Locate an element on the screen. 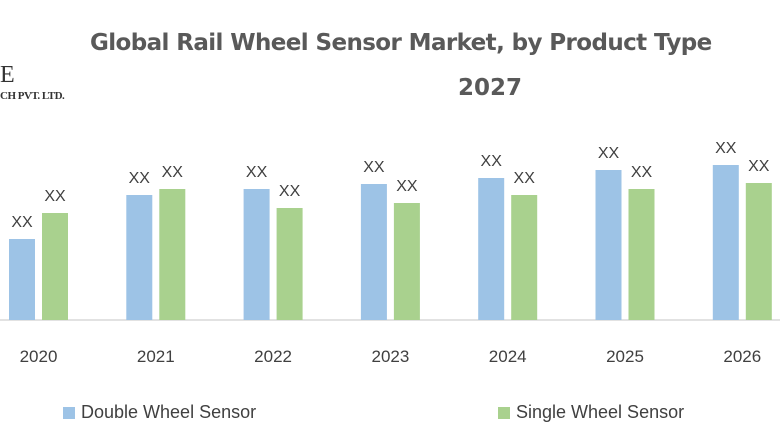 The width and height of the screenshot is (780, 440). data-label-single-2024: XX is located at coordinates (525, 178).